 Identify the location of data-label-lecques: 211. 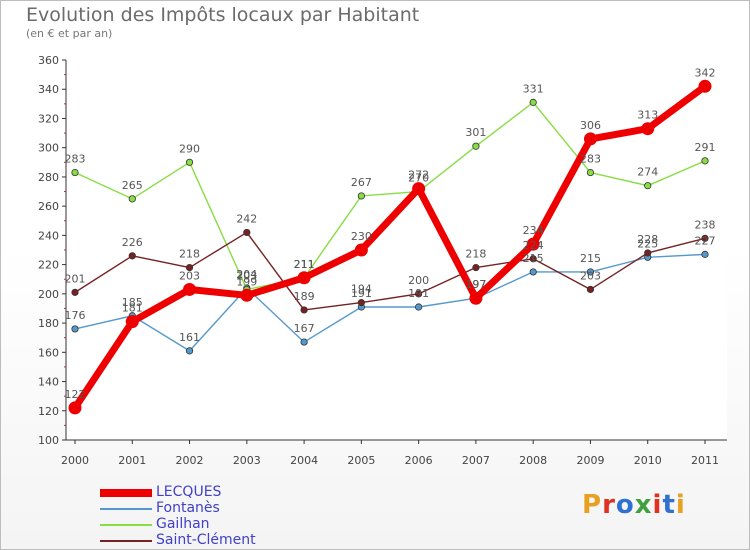
(304, 264).